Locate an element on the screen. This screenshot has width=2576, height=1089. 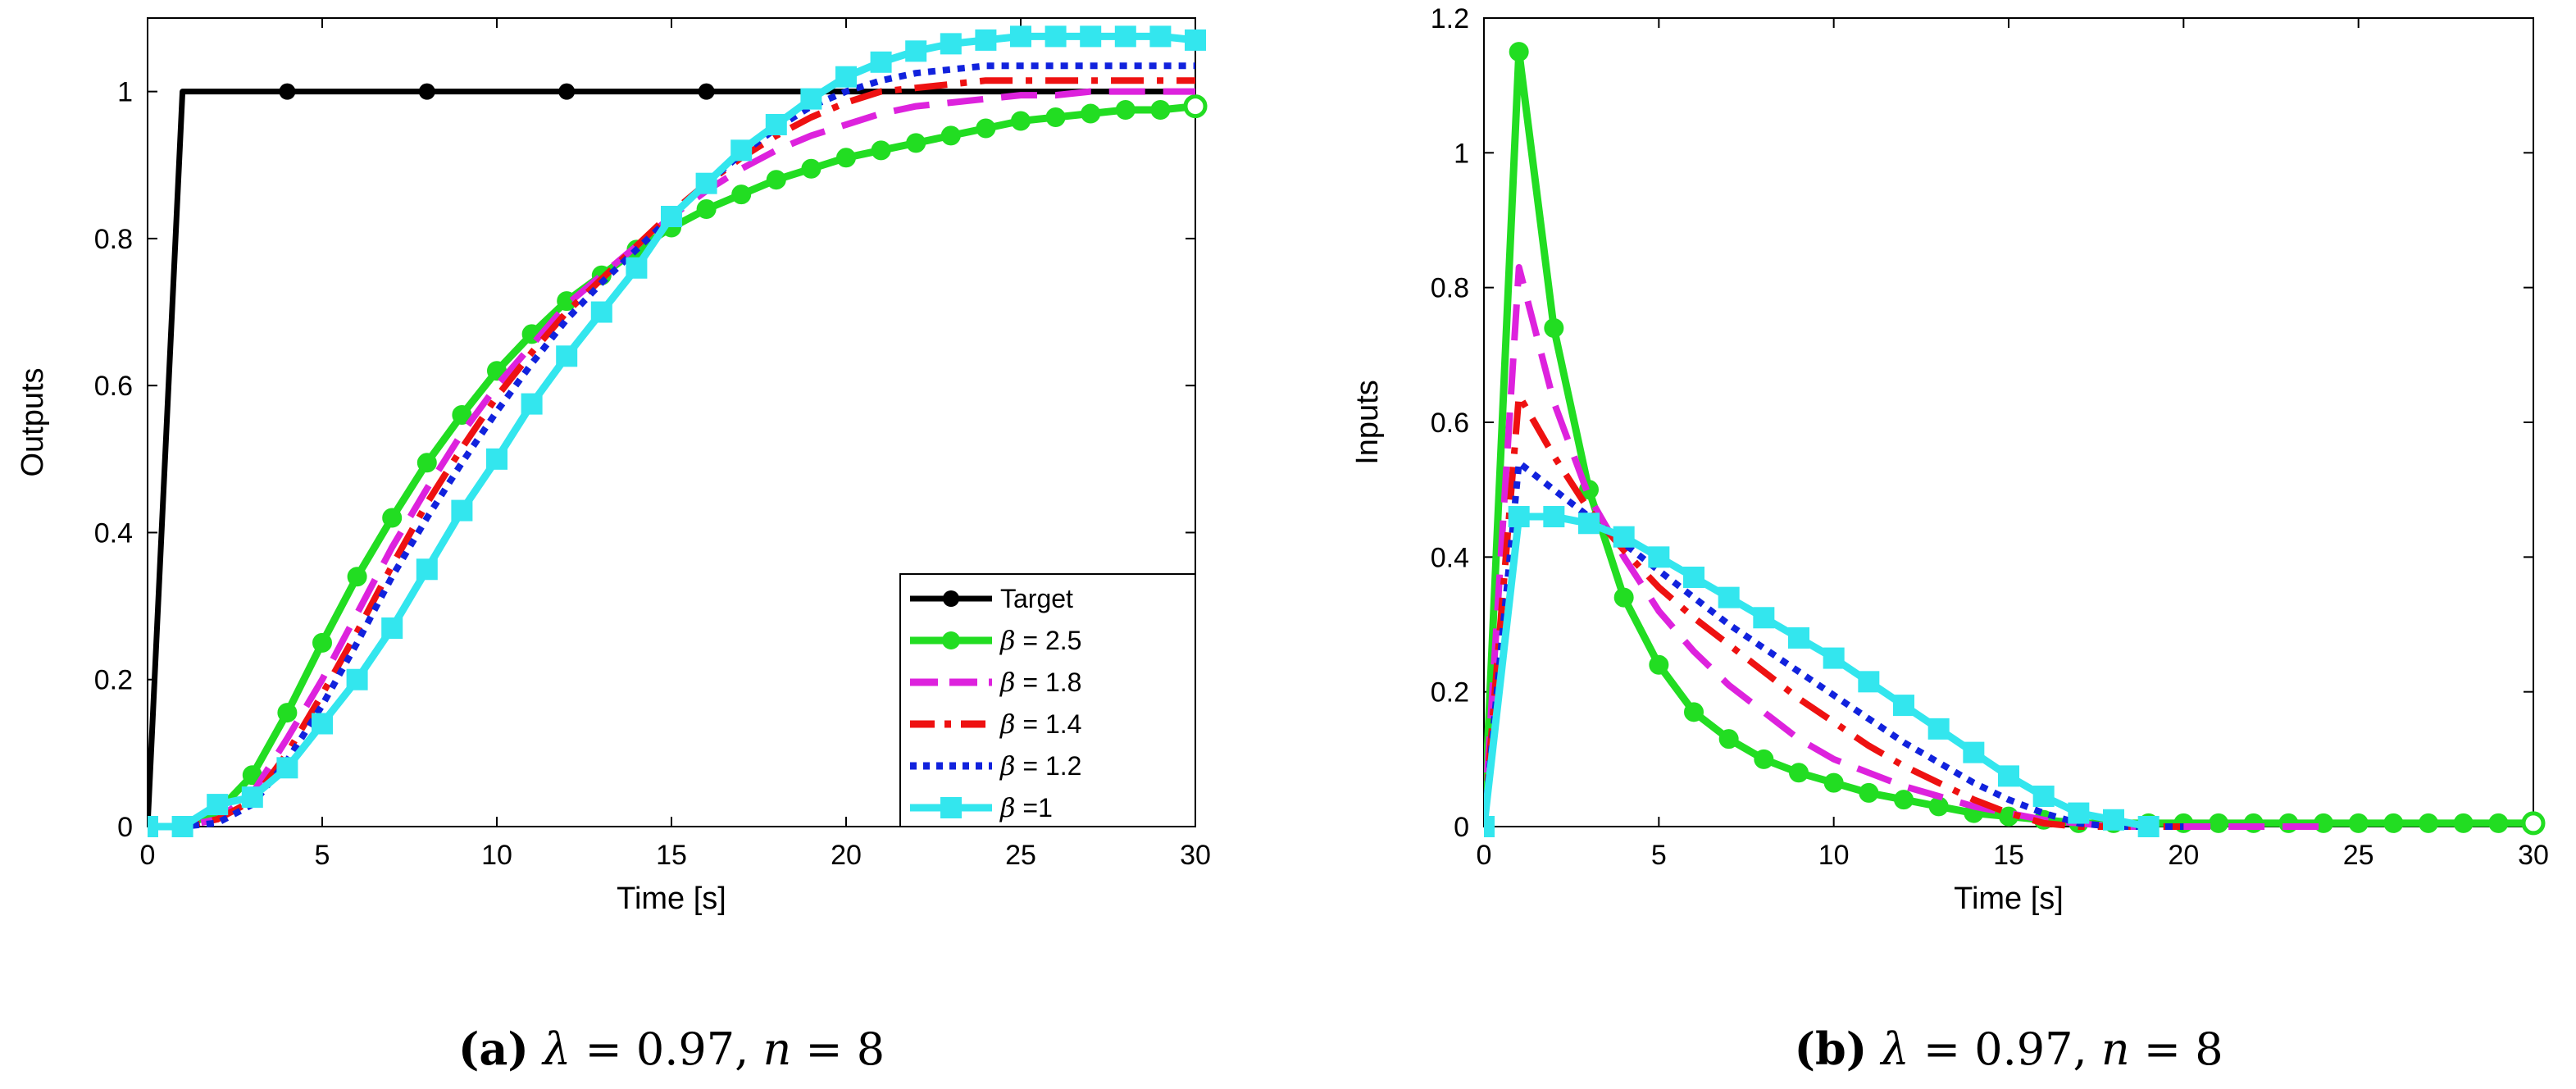
y-axis-label: Inputs is located at coordinates (1368, 422).